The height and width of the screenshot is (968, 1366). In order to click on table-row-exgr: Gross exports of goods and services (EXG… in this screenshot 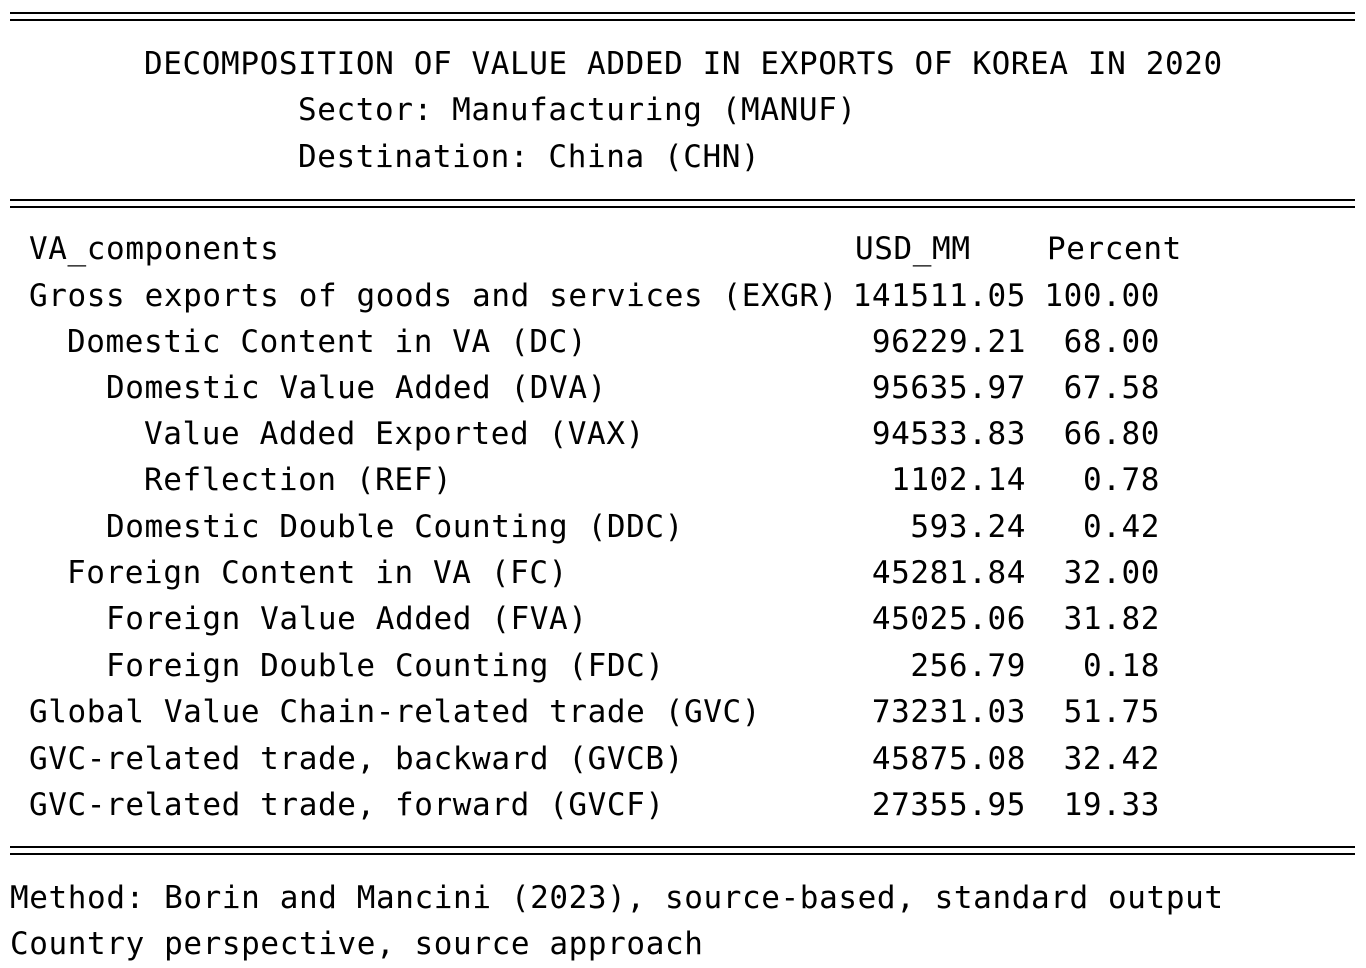, I will do `click(683, 296)`.